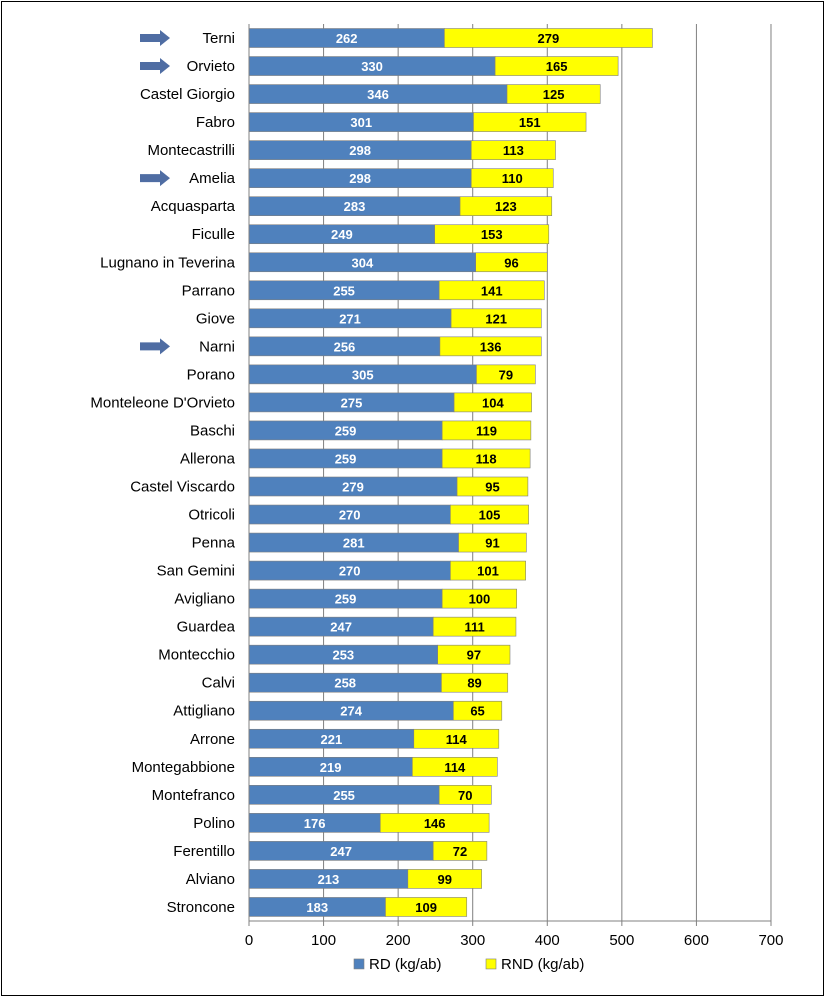 This screenshot has height=999, width=827. What do you see at coordinates (182, 486) in the screenshot?
I see `category-label: Castel Viscardo` at bounding box center [182, 486].